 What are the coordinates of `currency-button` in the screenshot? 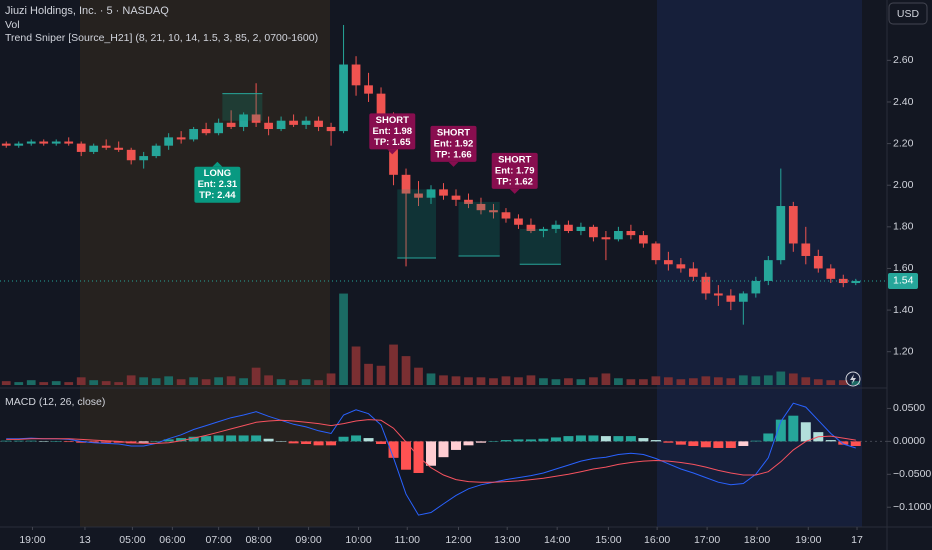 It's located at (908, 13).